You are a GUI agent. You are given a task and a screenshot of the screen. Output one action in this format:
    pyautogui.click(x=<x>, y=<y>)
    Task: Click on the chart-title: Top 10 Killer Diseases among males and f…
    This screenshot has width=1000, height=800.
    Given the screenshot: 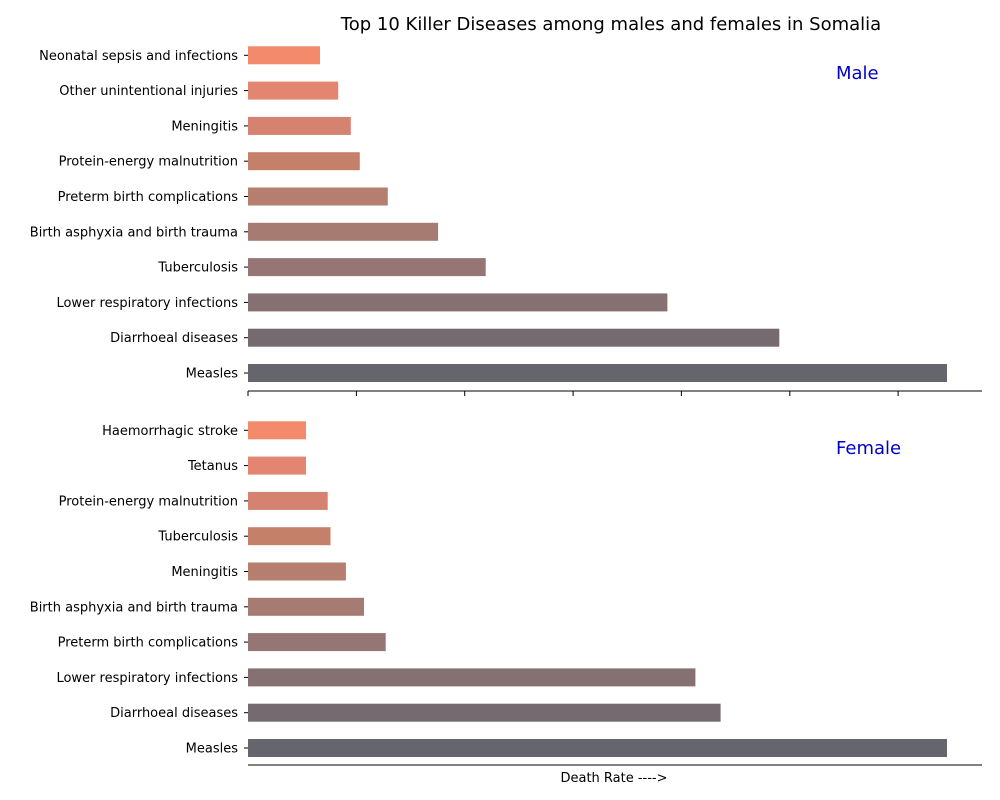 What is the action you would take?
    pyautogui.click(x=610, y=24)
    